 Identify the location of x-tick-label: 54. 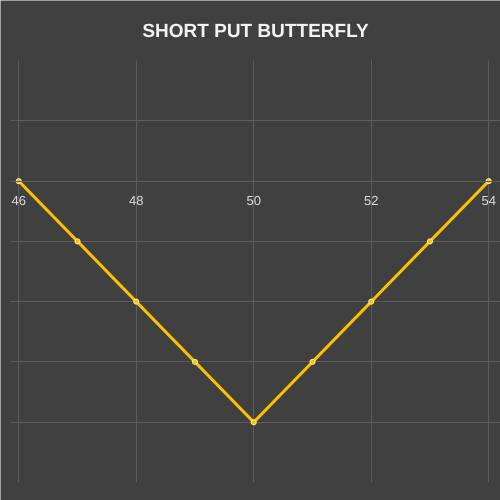
(489, 200).